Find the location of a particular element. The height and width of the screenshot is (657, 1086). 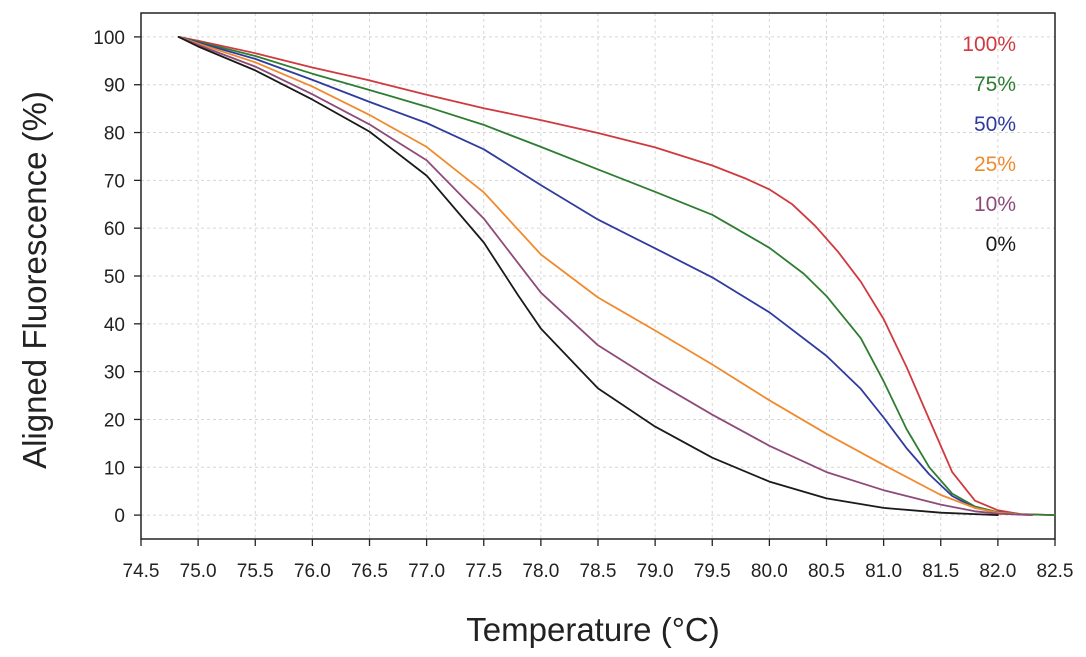

y-tick-label: 0 is located at coordinates (119, 516).